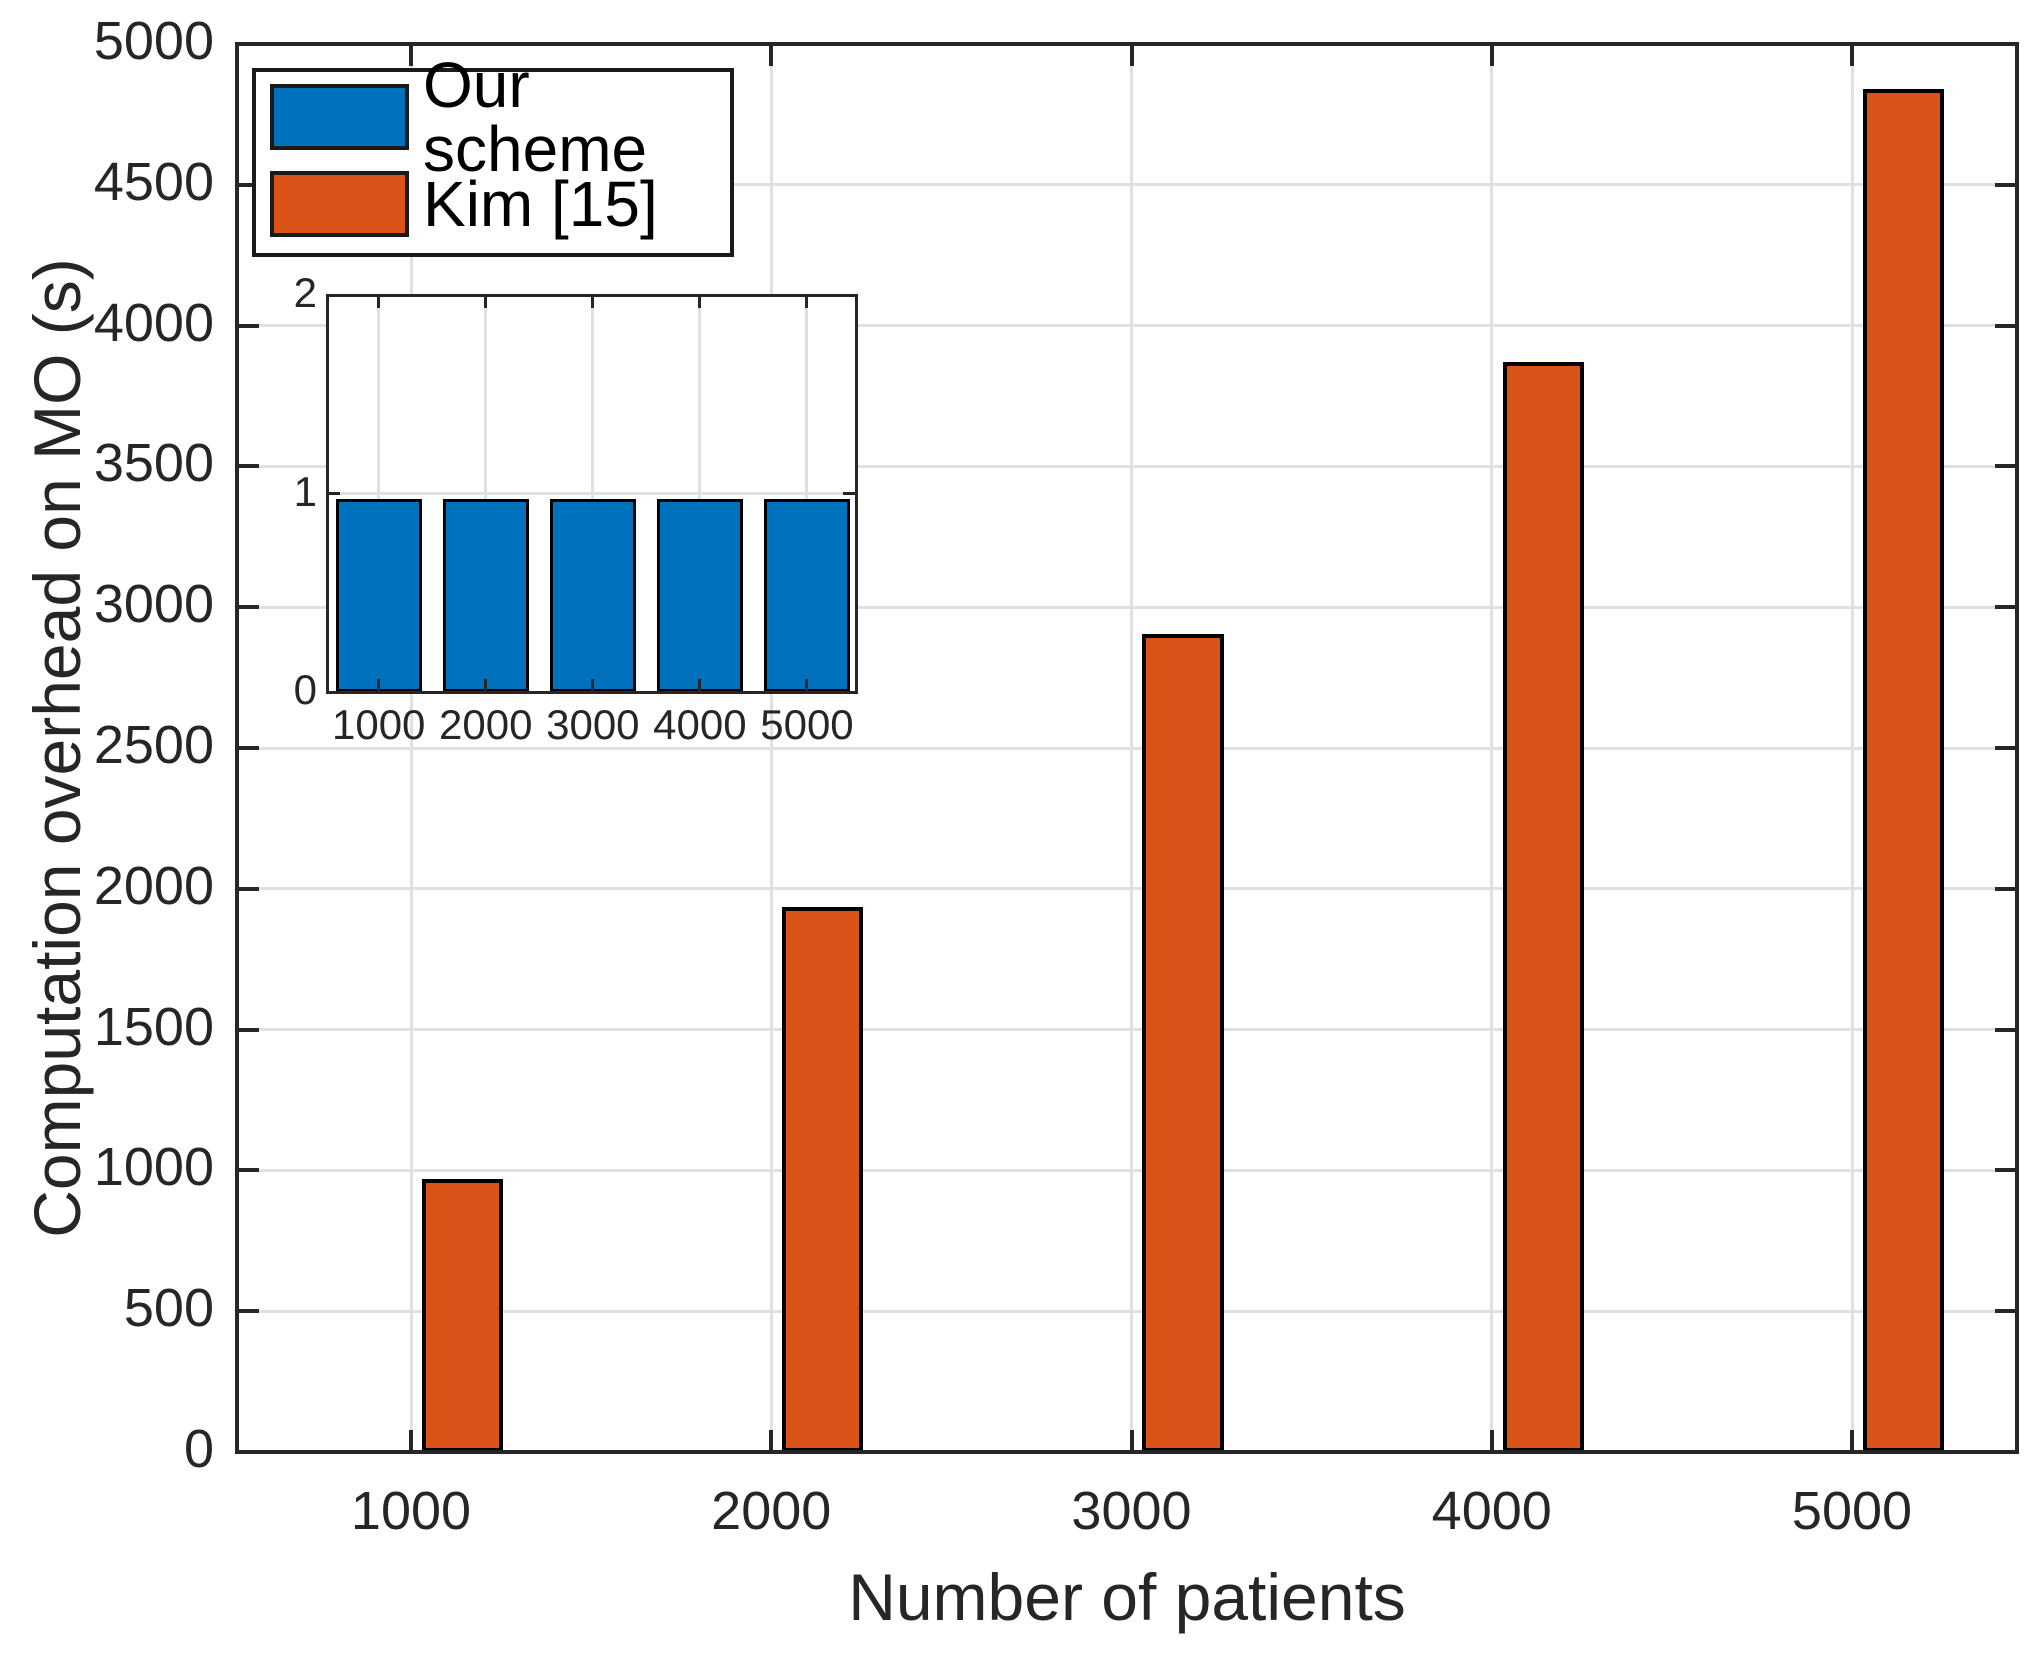  I want to click on y-tick-label-2500: 2500, so click(153, 744).